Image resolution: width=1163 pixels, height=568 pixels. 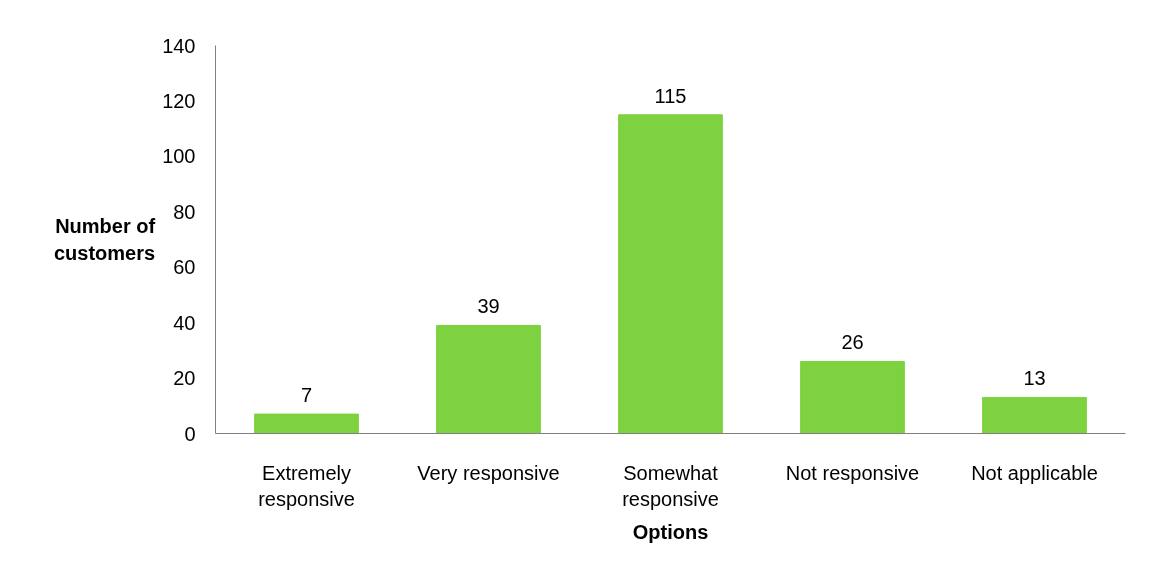 I want to click on x-tick-label: Somewhat responsive, so click(x=670, y=485).